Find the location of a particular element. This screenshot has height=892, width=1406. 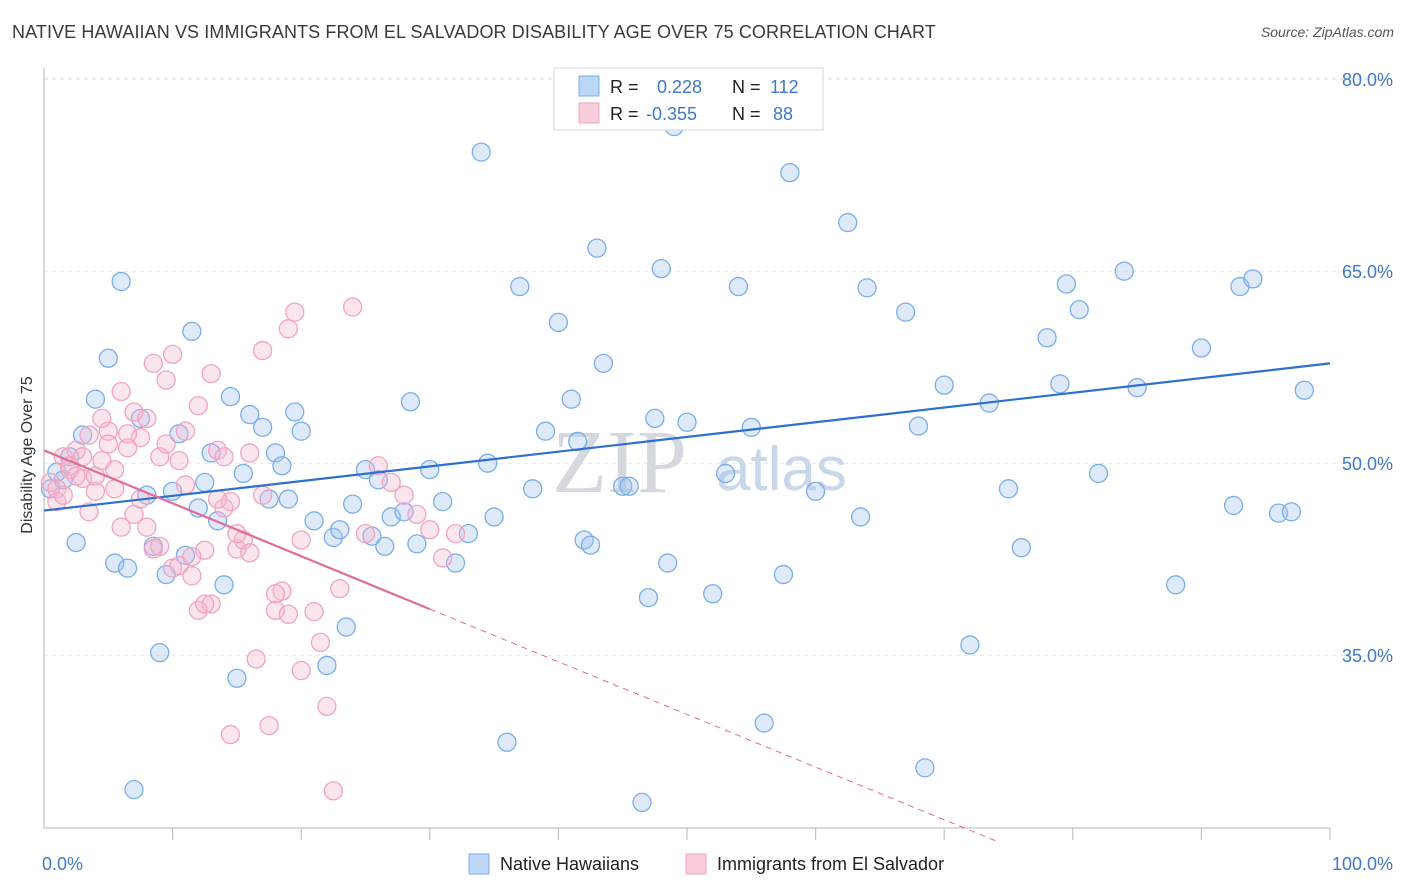

watermark-zip: ZIP is located at coordinates (619, 462).